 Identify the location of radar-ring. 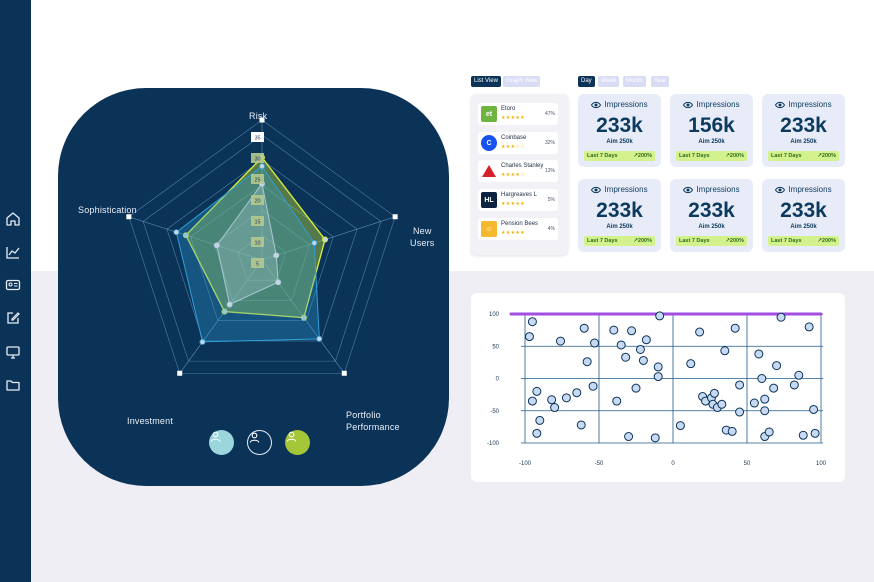
(262, 248).